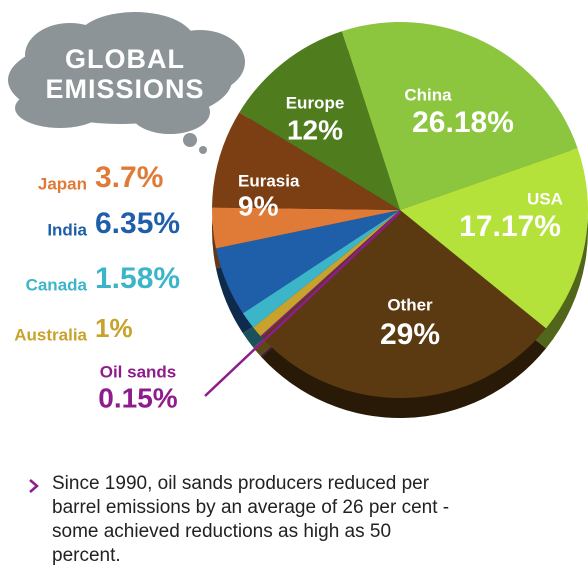 This screenshot has height=588, width=588. What do you see at coordinates (410, 334) in the screenshot?
I see `value-label: 29%` at bounding box center [410, 334].